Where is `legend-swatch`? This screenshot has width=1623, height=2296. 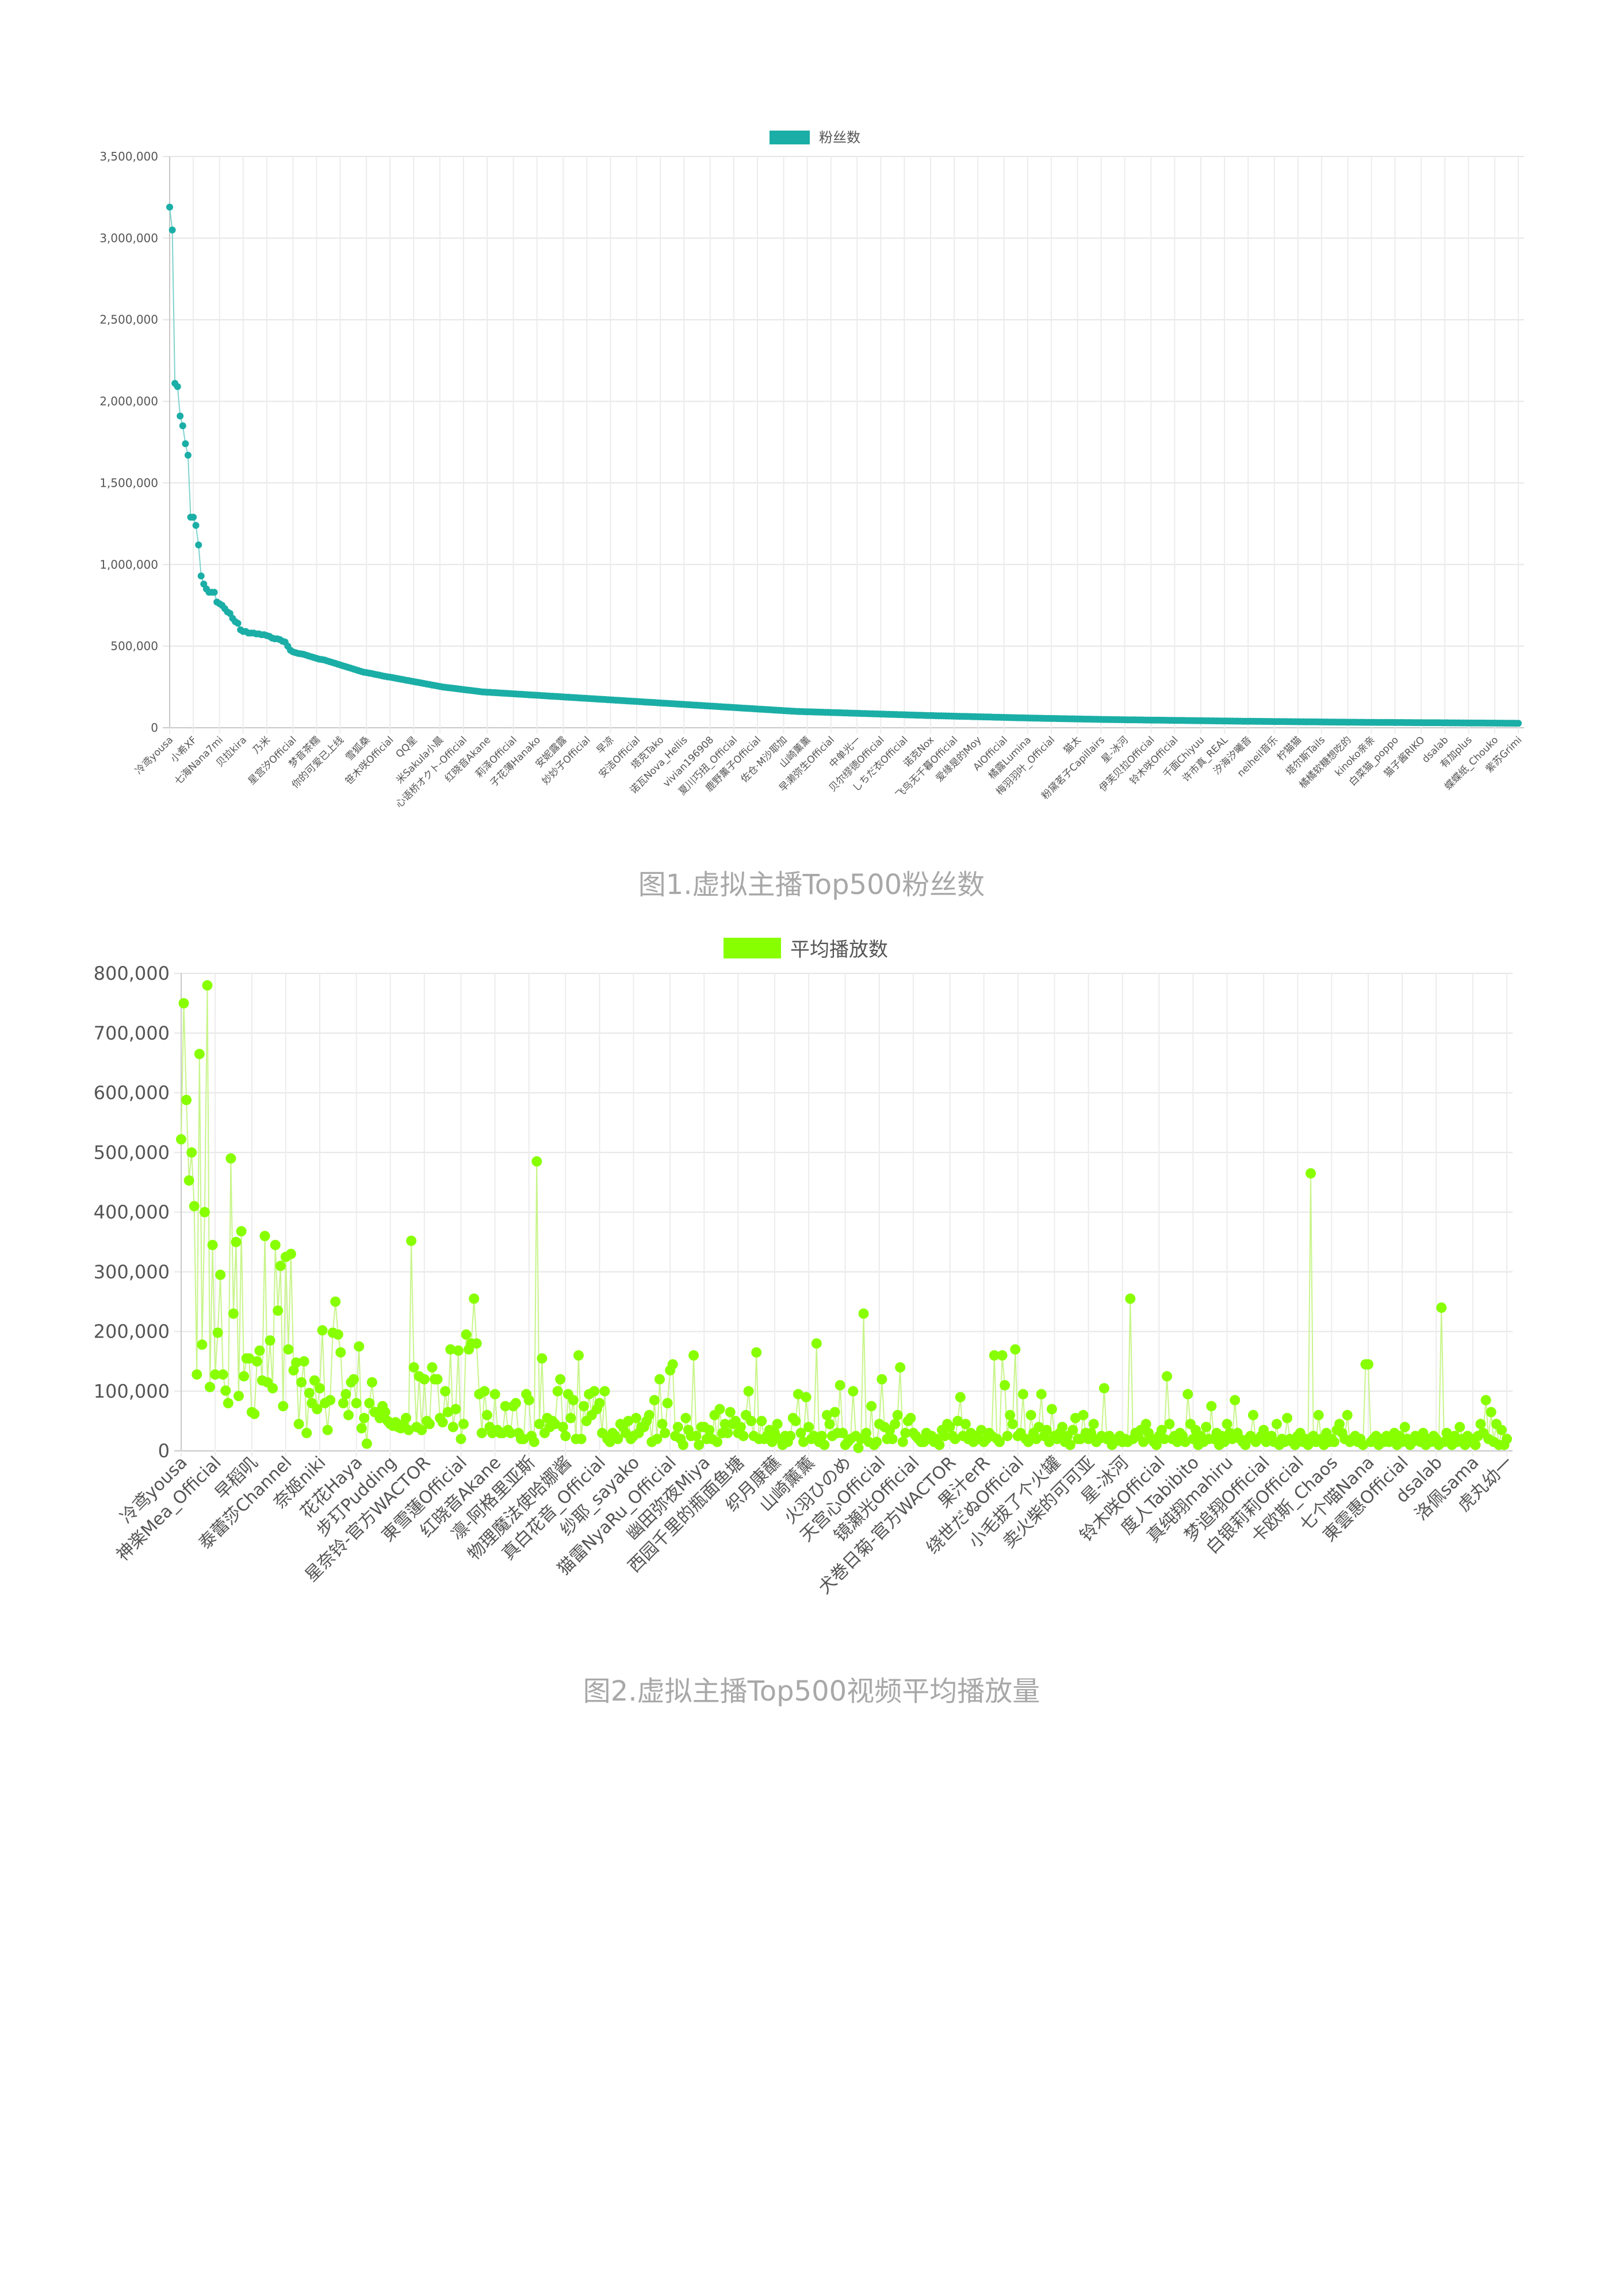
legend-swatch is located at coordinates (753, 948).